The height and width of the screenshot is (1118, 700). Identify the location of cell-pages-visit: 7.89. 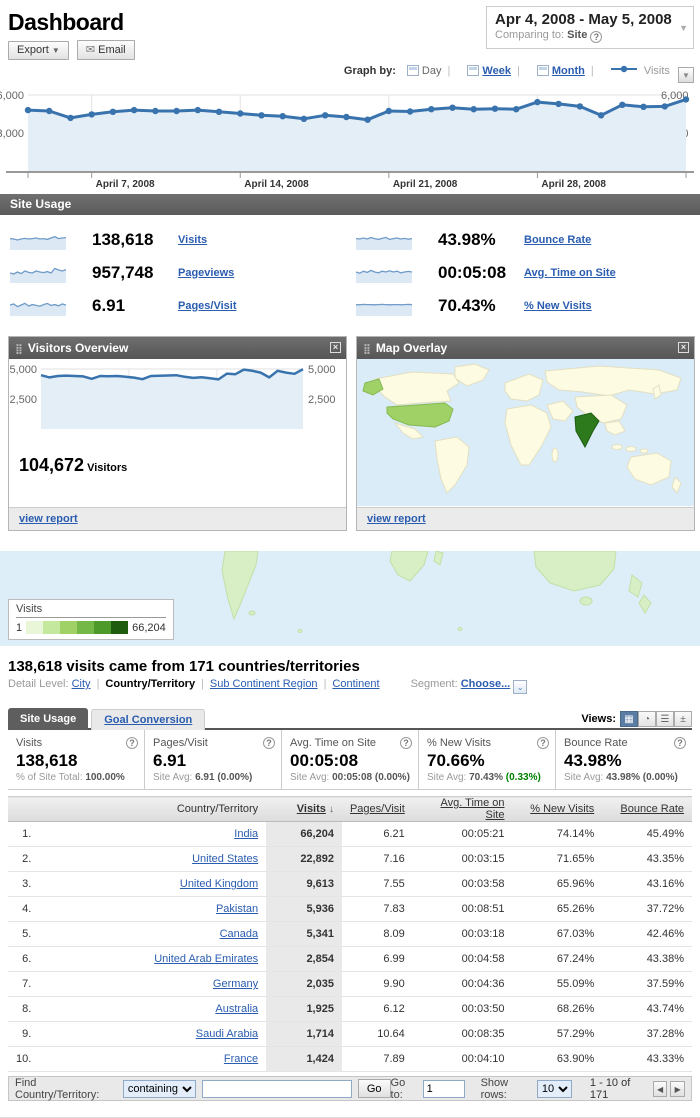
(377, 1059).